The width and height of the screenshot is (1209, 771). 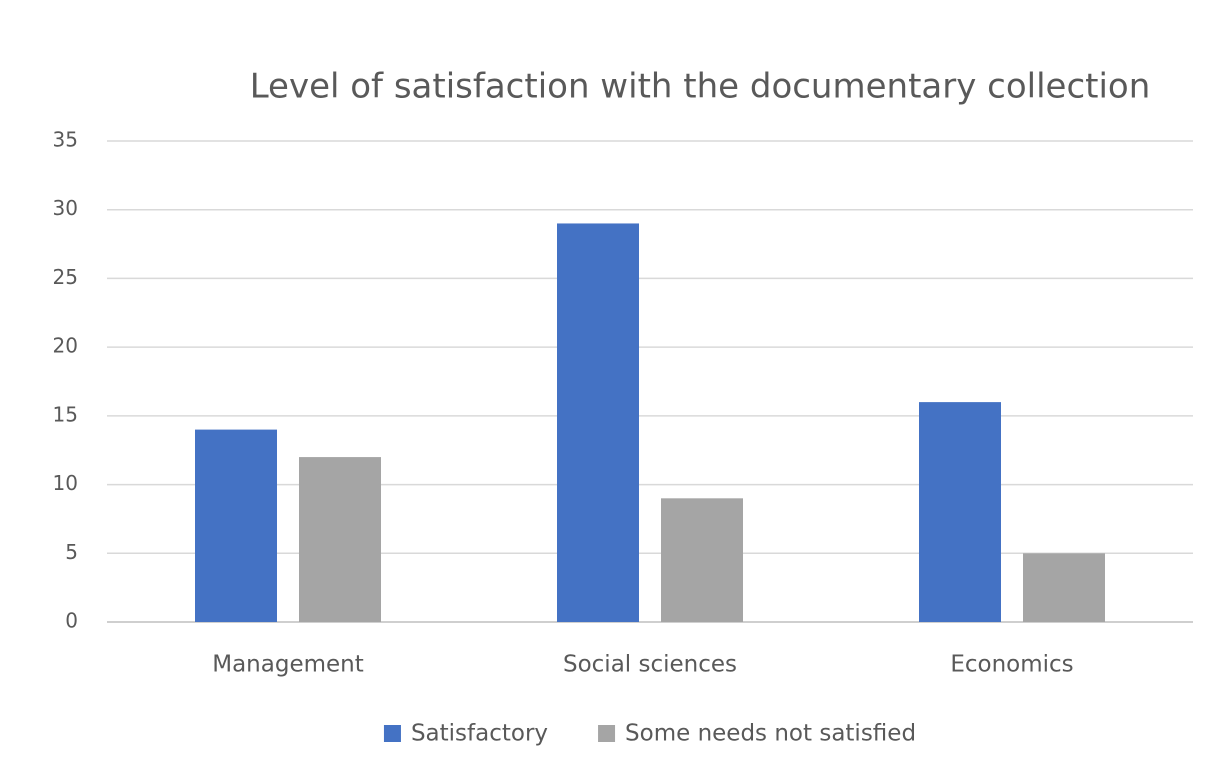 I want to click on y-tick-label: 30, so click(x=65, y=208).